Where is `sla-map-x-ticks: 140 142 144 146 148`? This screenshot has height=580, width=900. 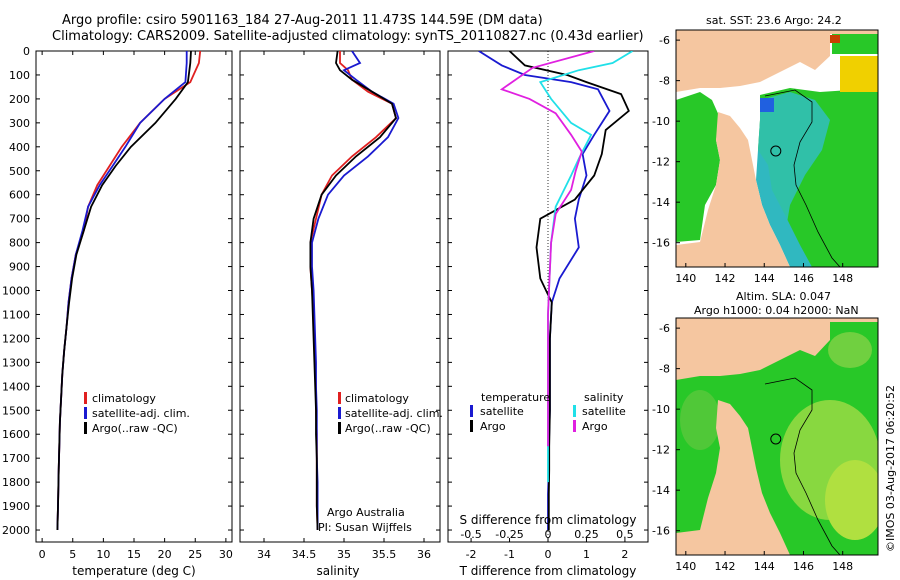
sla-map-x-ticks: 140 142 144 146 148 is located at coordinates (764, 562).